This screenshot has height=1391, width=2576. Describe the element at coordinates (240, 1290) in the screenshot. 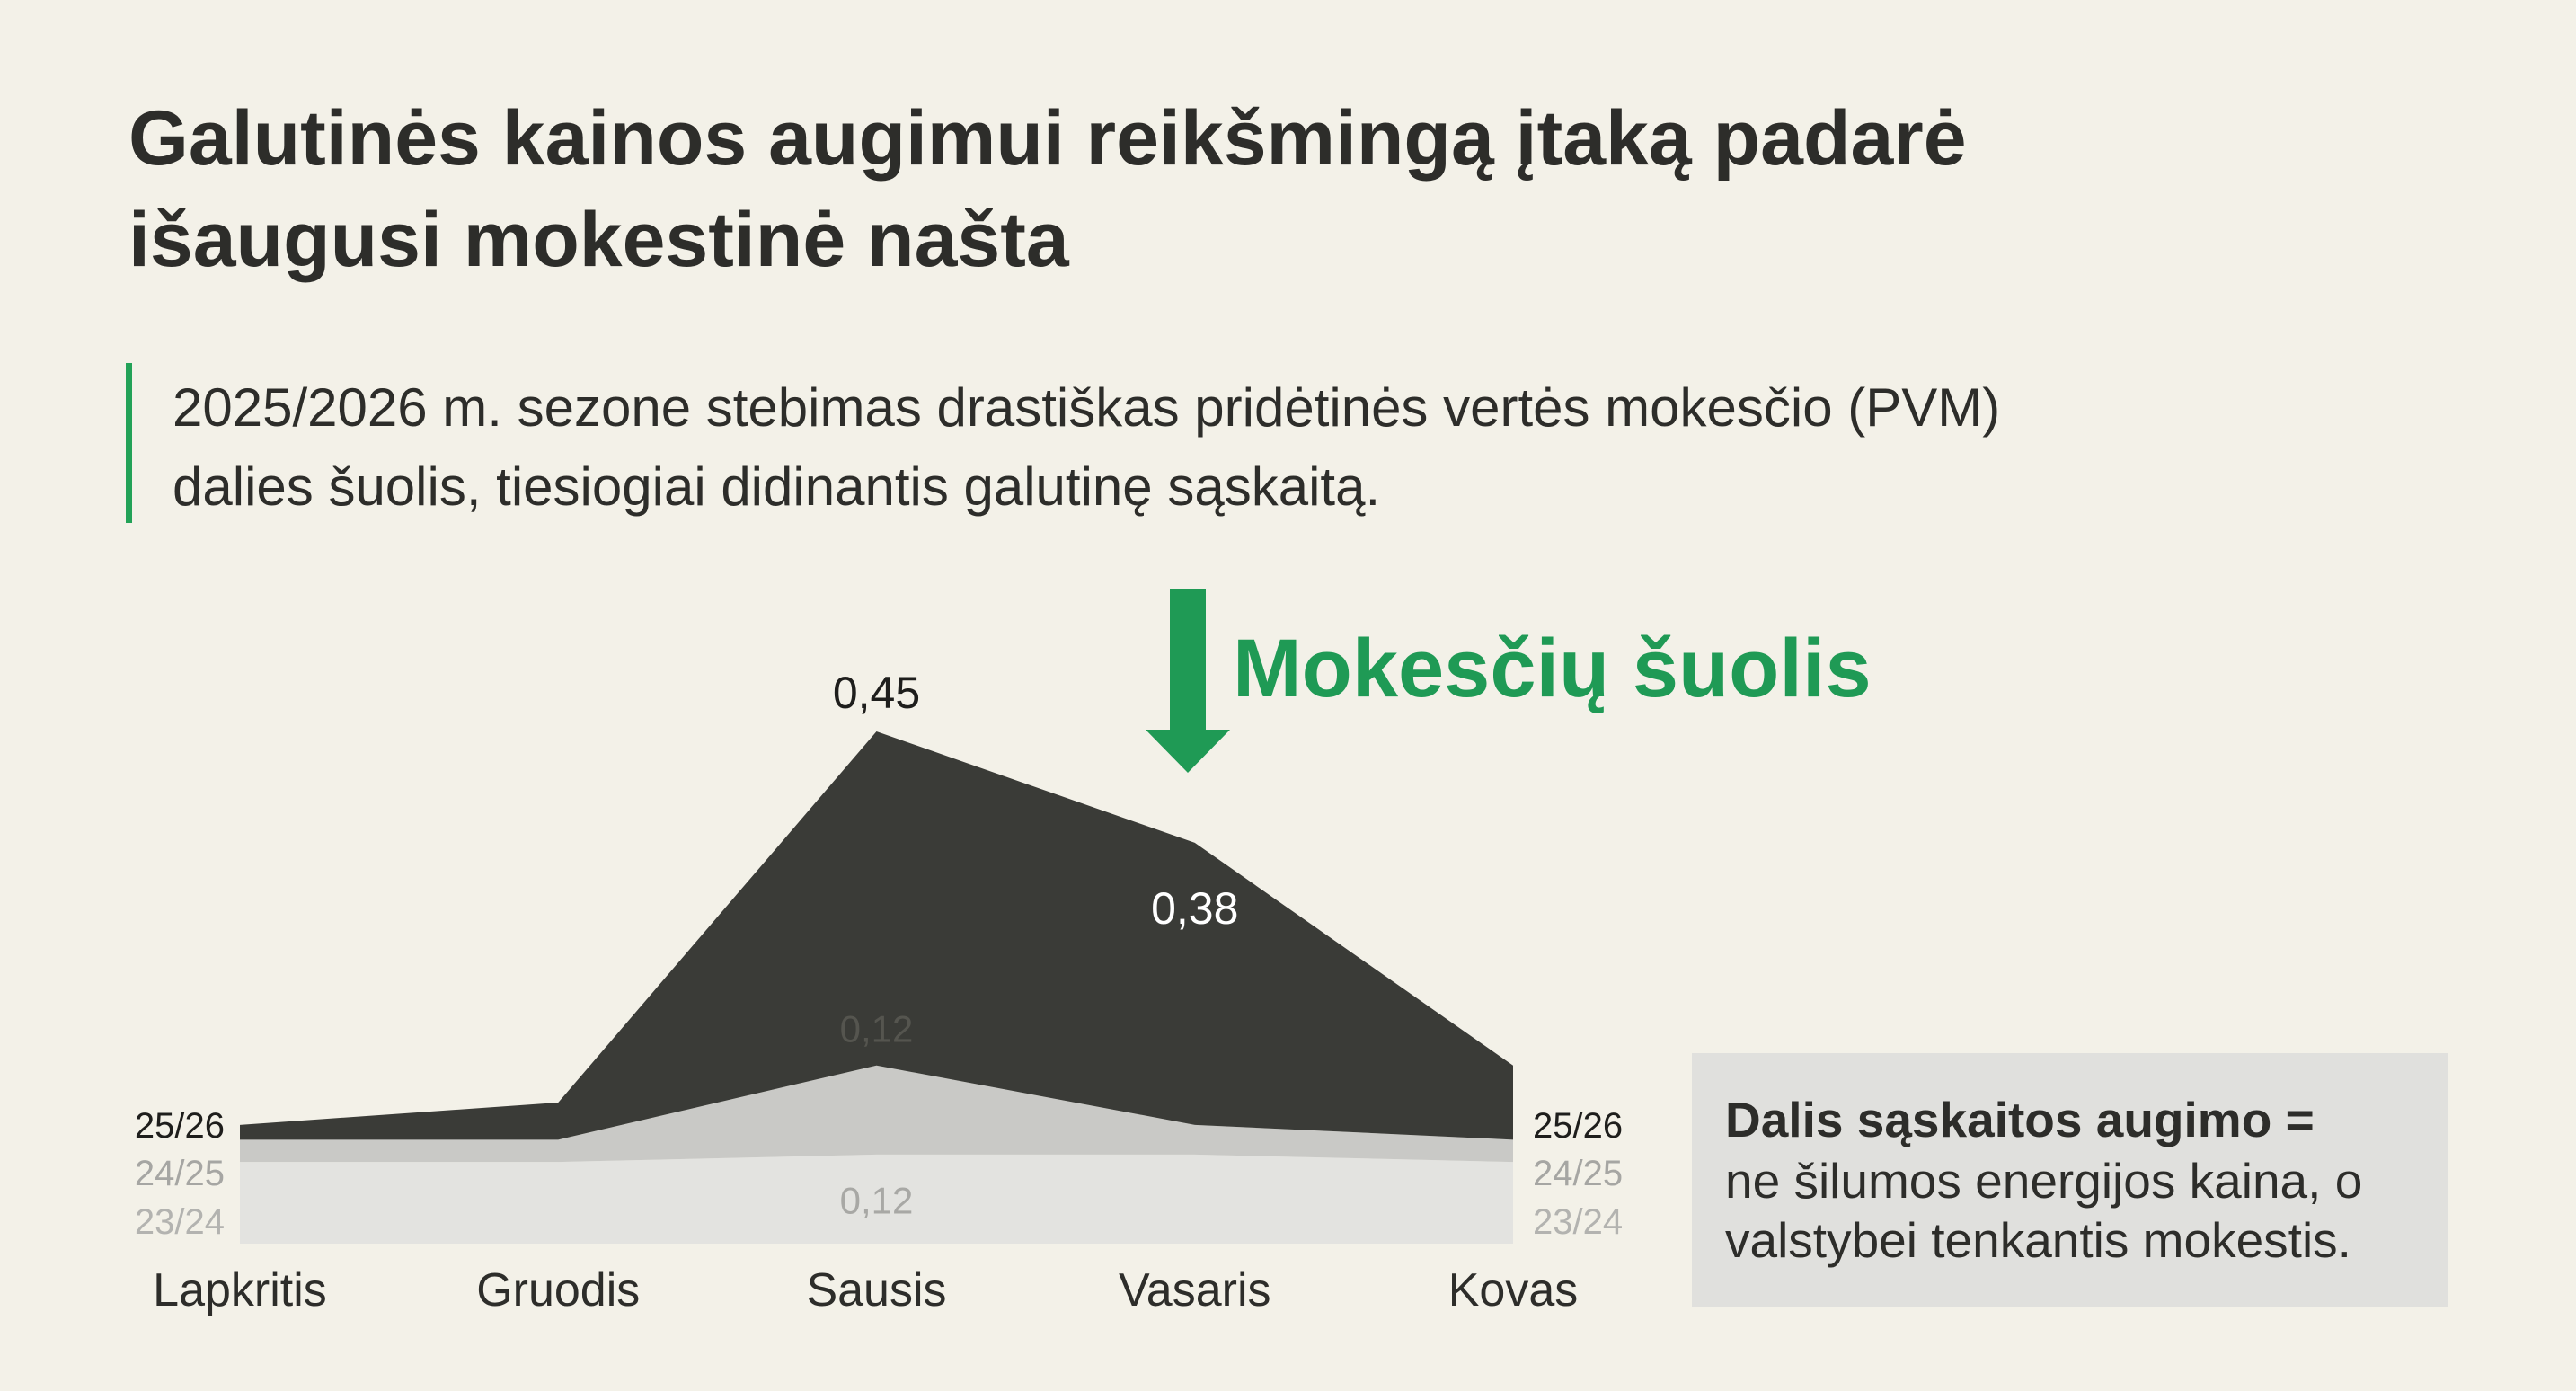

I see `x-tick-label: Lapkritis` at that location.